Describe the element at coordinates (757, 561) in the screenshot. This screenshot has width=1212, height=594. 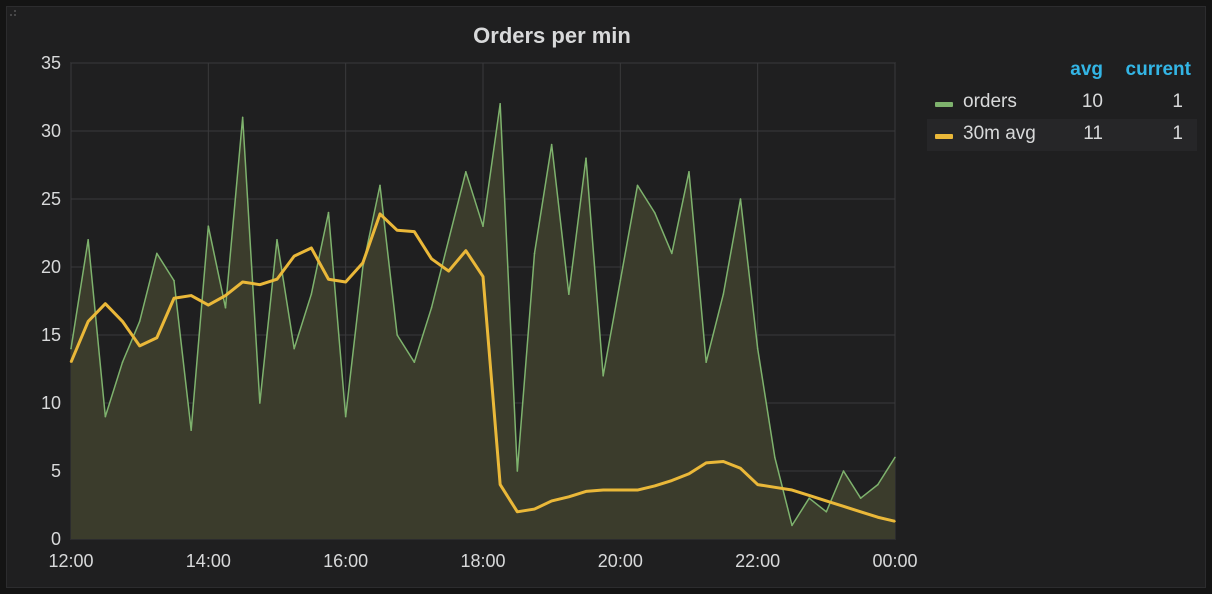
I see `x-tick-label: 22:00` at that location.